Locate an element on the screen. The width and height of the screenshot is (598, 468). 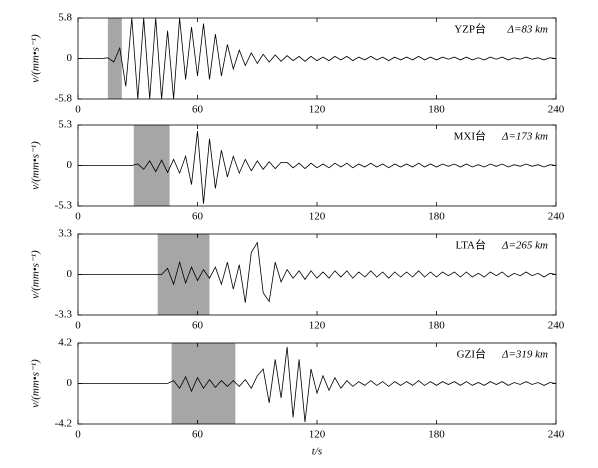
y-tick-label: 3.3 is located at coordinates (65, 234).